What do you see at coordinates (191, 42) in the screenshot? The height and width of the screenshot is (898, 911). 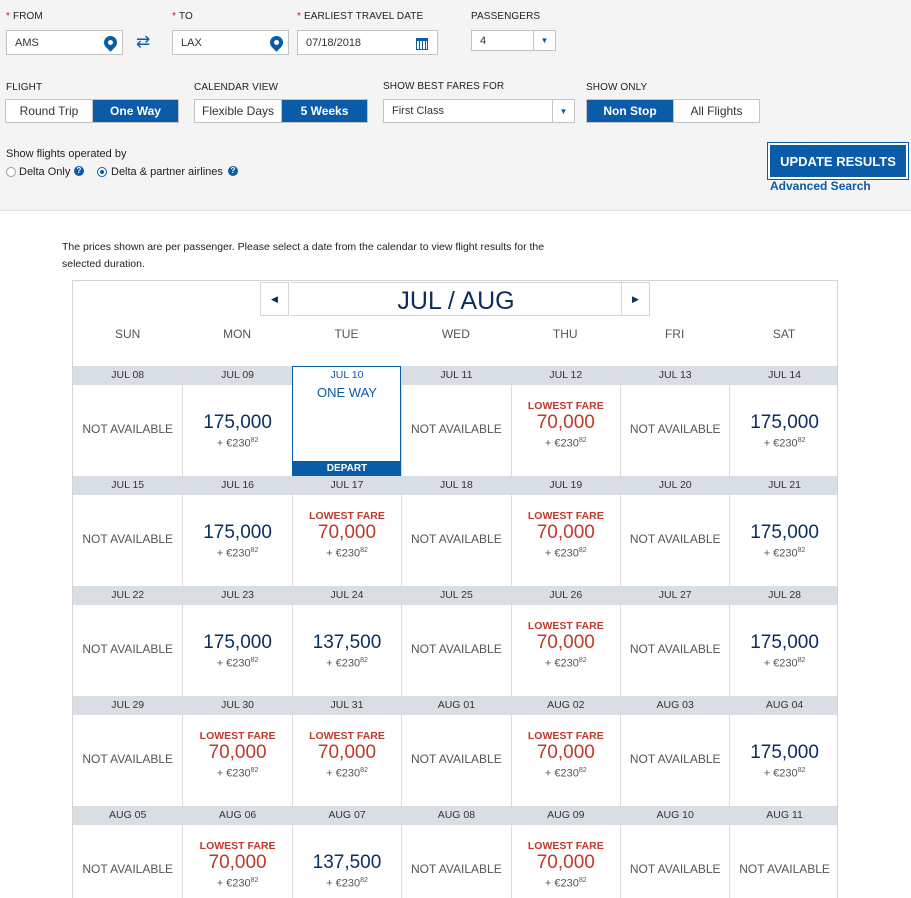 I see `to-value: LAX` at bounding box center [191, 42].